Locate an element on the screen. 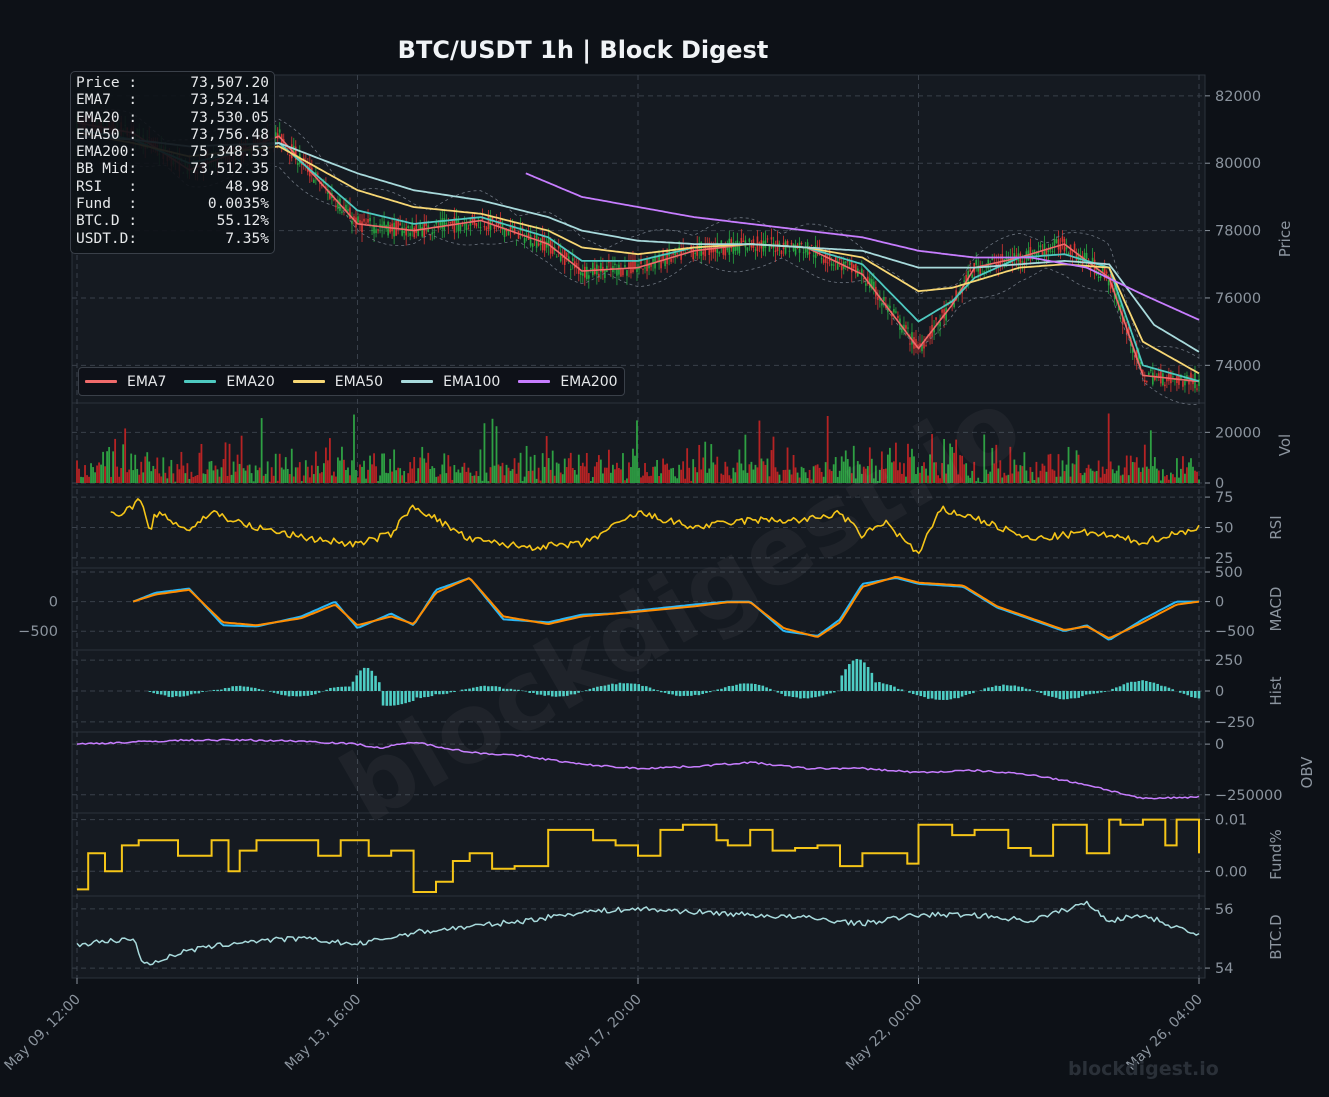 Image resolution: width=1329 pixels, height=1097 pixels. legend-item: EMA200 is located at coordinates (568, 382).